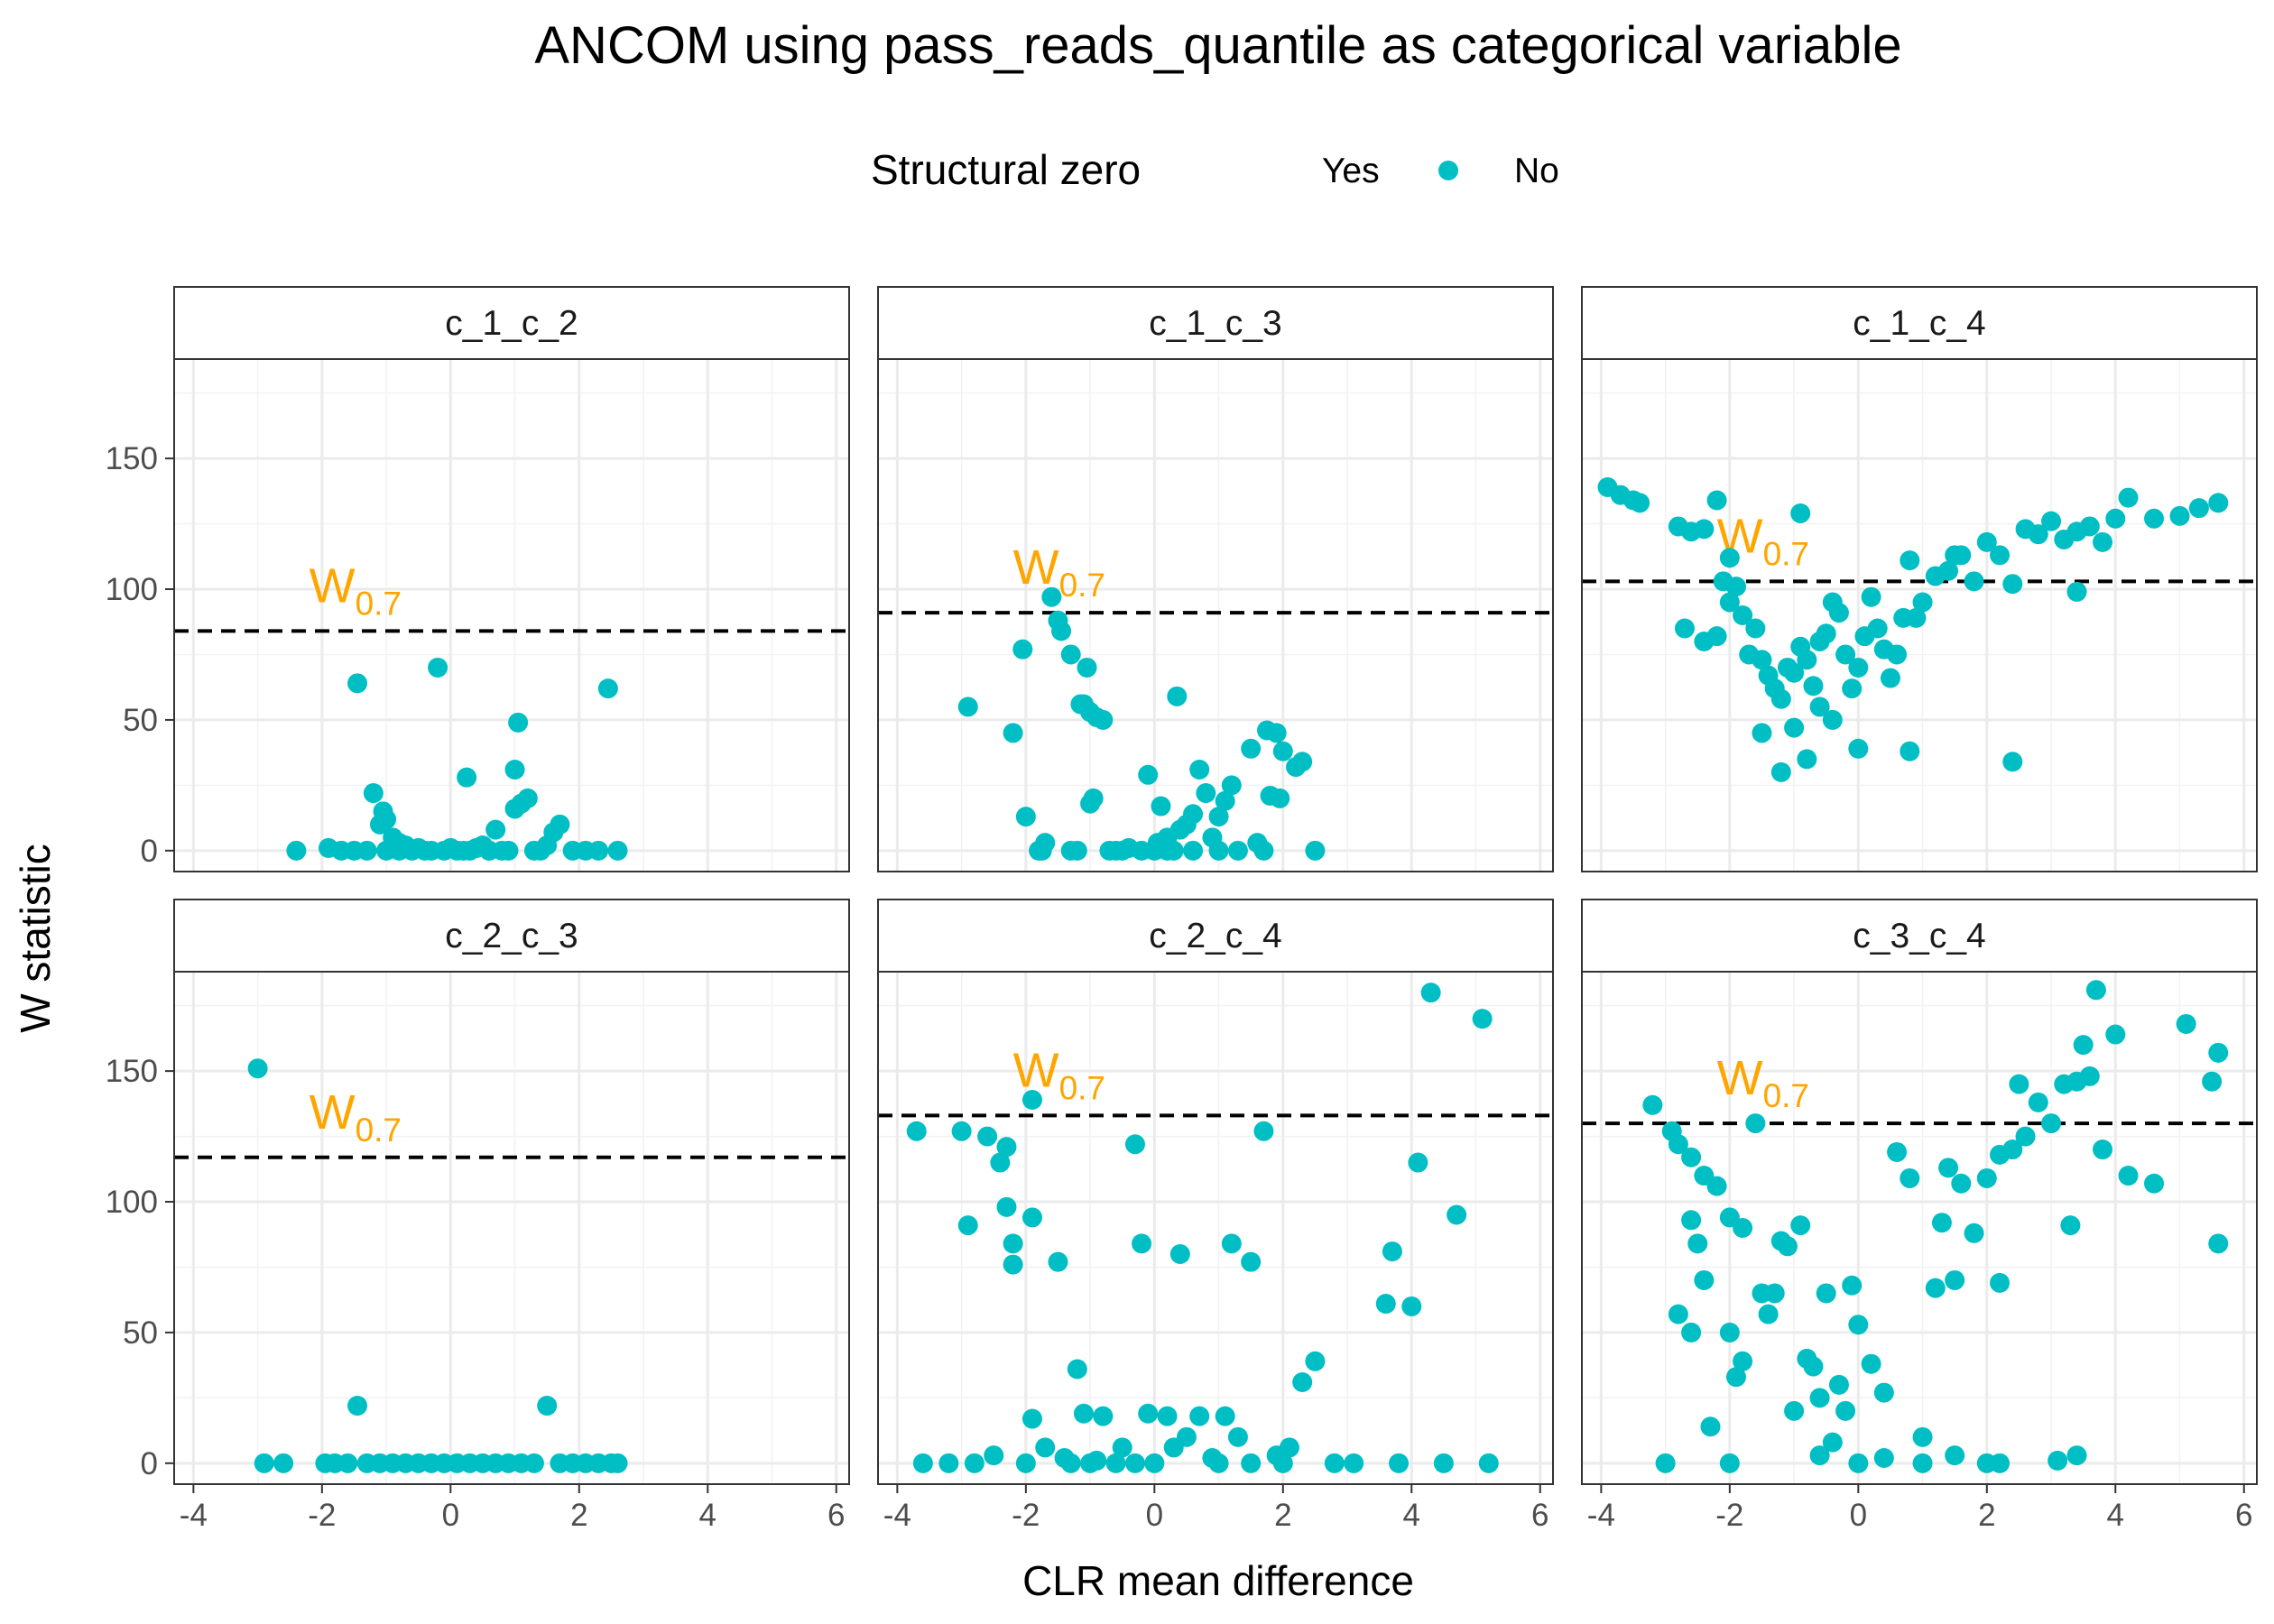  Describe the element at coordinates (478, 579) in the screenshot. I see `panel-c_1_c_2: c_1_c_2 W0.7 0 50 100 150` at that location.